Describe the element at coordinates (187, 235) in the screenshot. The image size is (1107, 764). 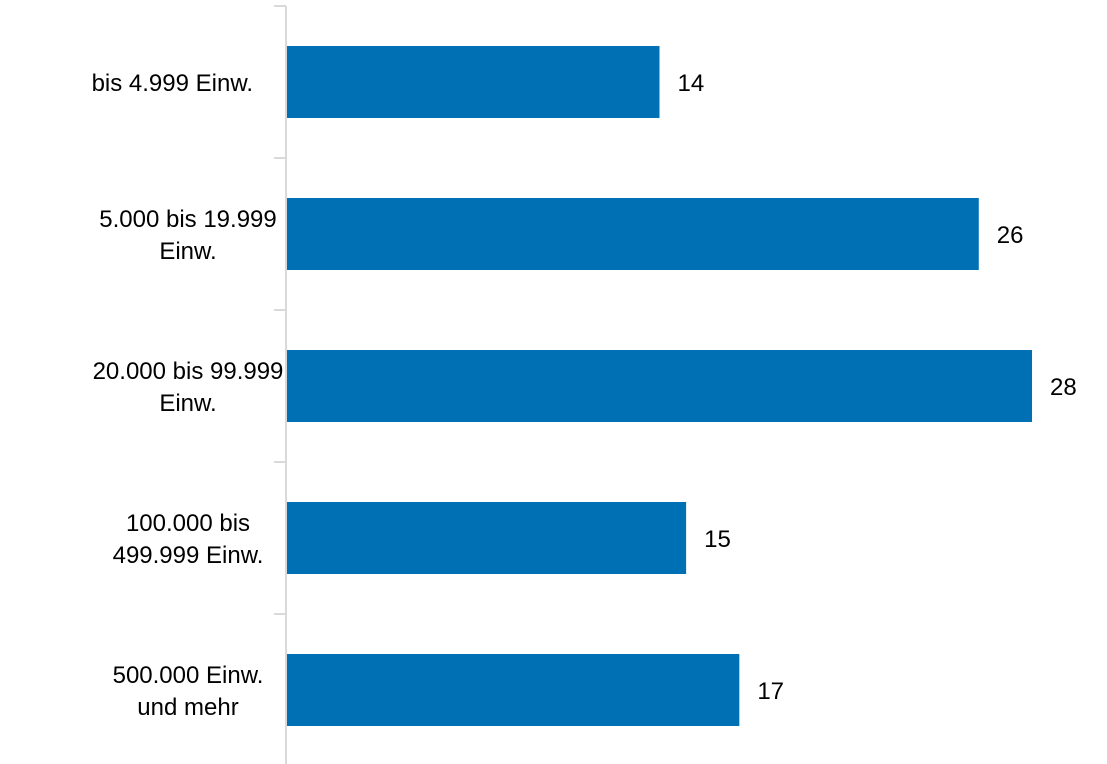
I see `category-label: 5.000 bis 19.999 Einw.` at that location.